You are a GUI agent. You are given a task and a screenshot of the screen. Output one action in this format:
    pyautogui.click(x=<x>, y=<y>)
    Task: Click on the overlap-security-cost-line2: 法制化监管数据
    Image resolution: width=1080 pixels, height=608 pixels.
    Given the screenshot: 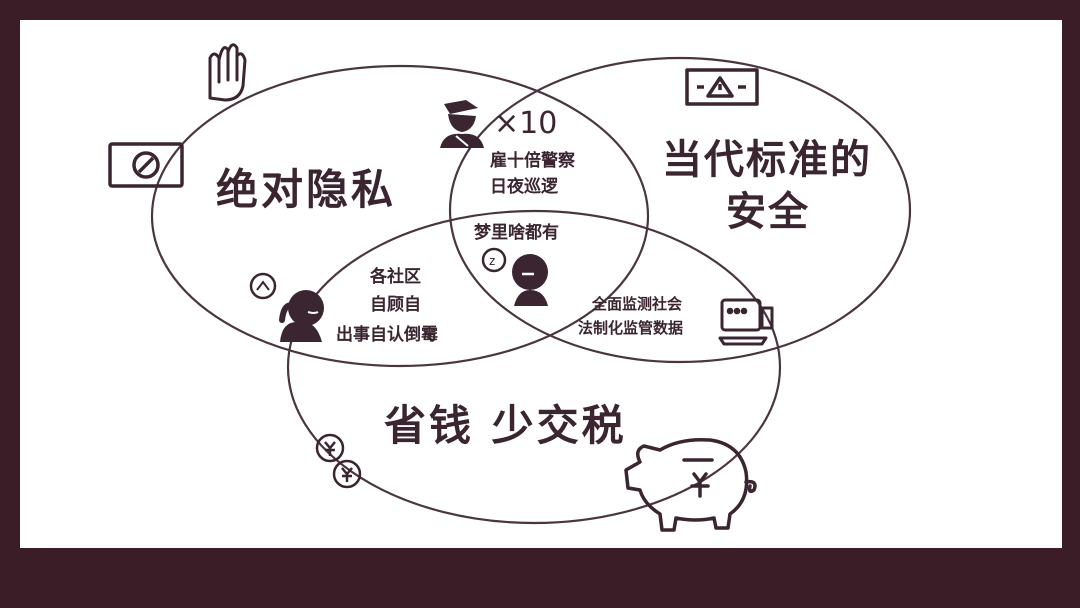 What is the action you would take?
    pyautogui.click(x=631, y=328)
    